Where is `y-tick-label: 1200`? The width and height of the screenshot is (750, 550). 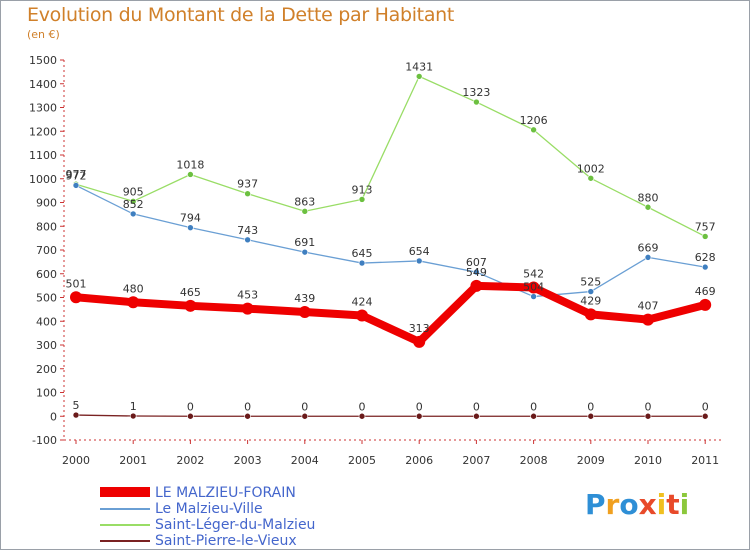
y-tick-label: 1200 is located at coordinates (43, 131).